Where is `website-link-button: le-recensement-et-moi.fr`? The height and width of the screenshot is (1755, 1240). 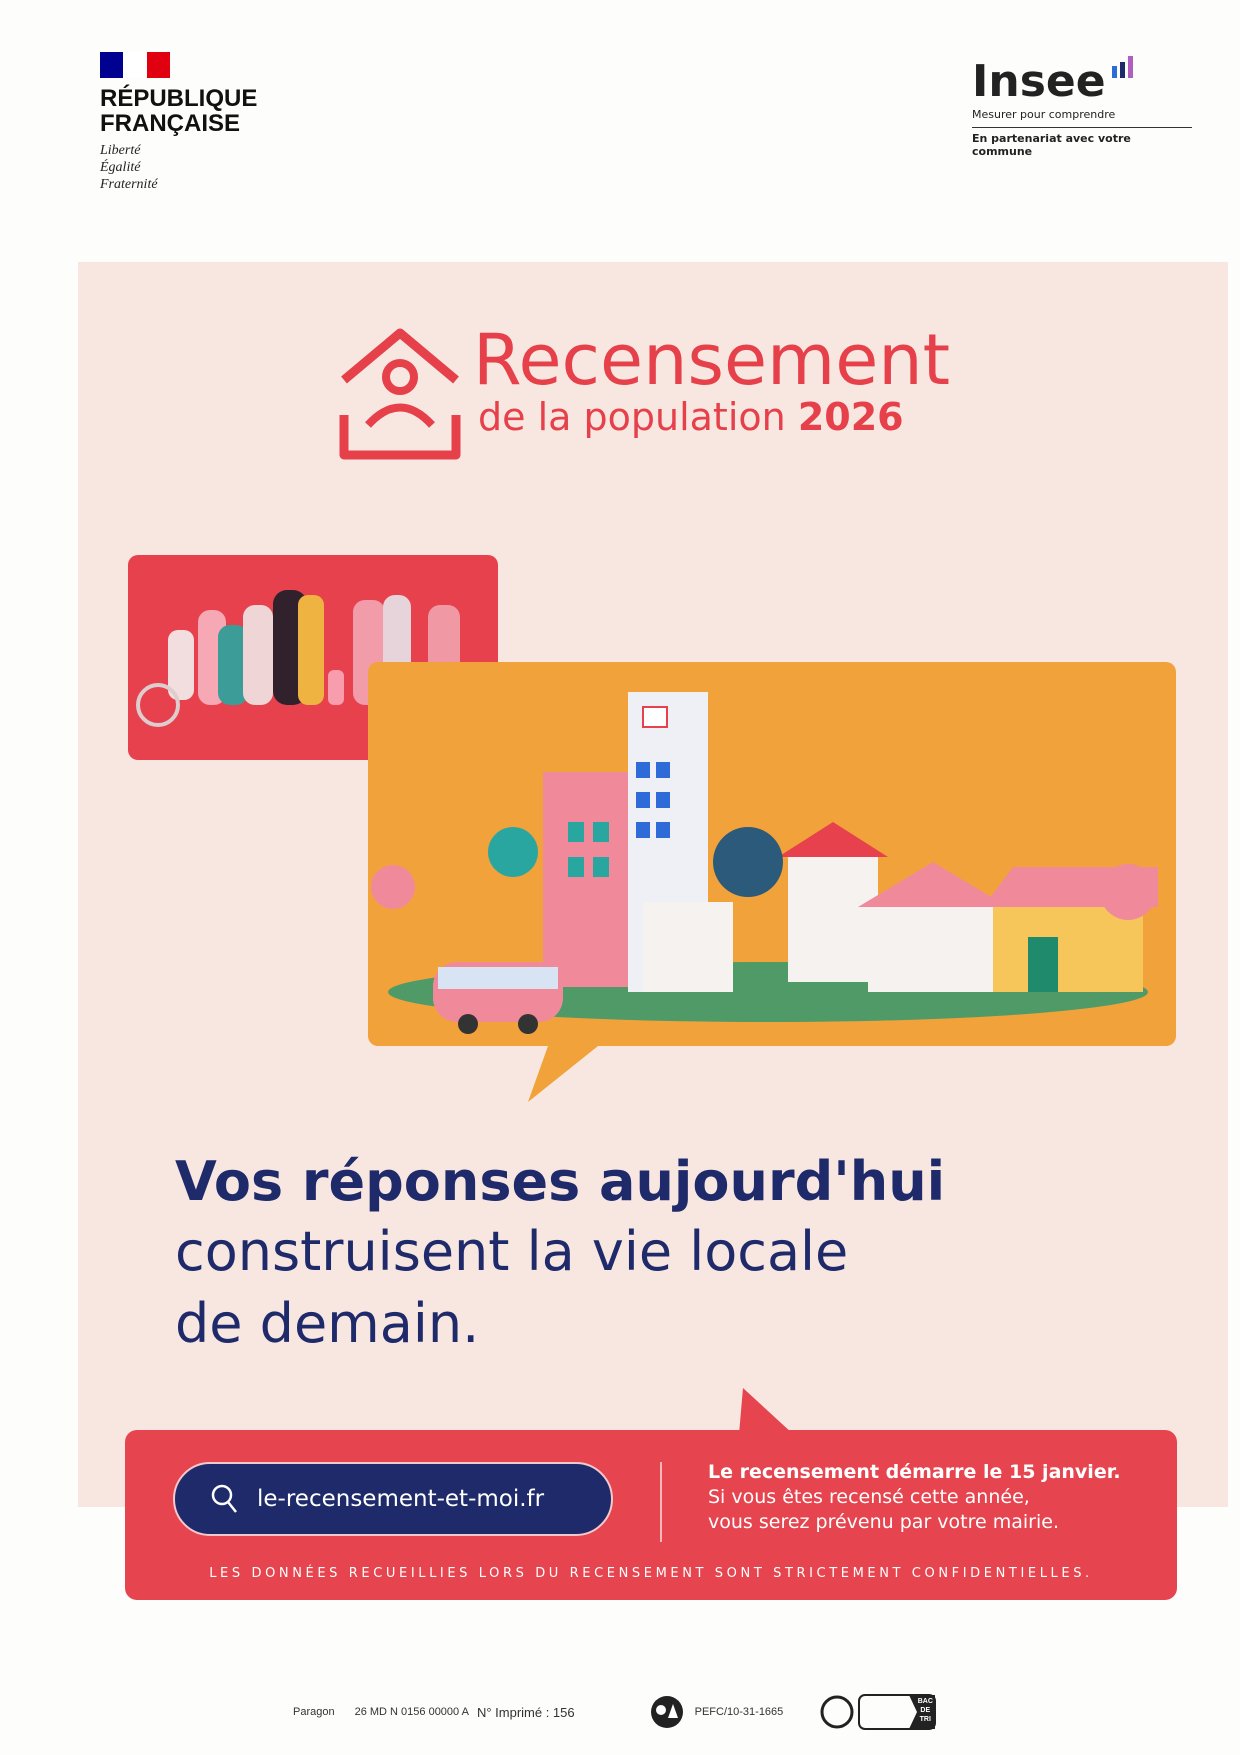 website-link-button: le-recensement-et-moi.fr is located at coordinates (393, 1499).